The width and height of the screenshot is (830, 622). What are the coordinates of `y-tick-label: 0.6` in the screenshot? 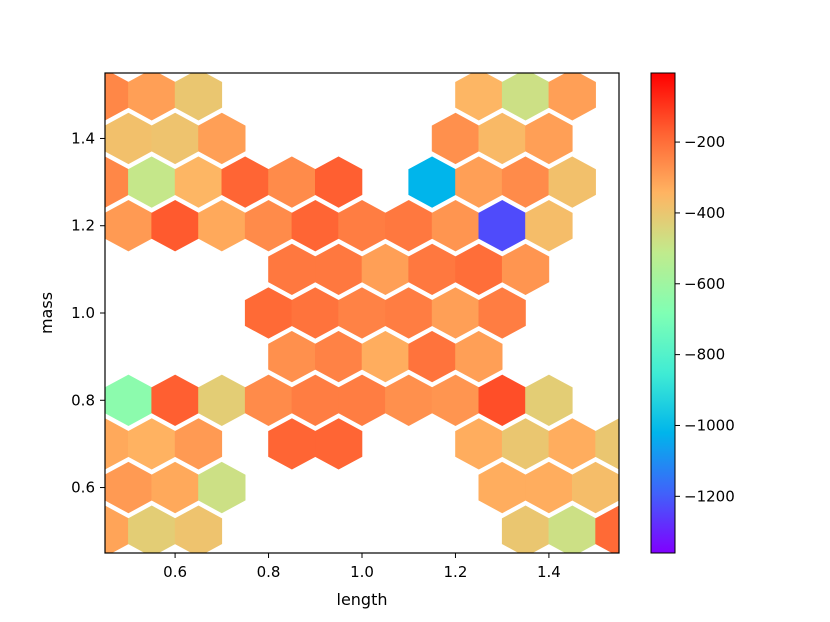 It's located at (83, 488).